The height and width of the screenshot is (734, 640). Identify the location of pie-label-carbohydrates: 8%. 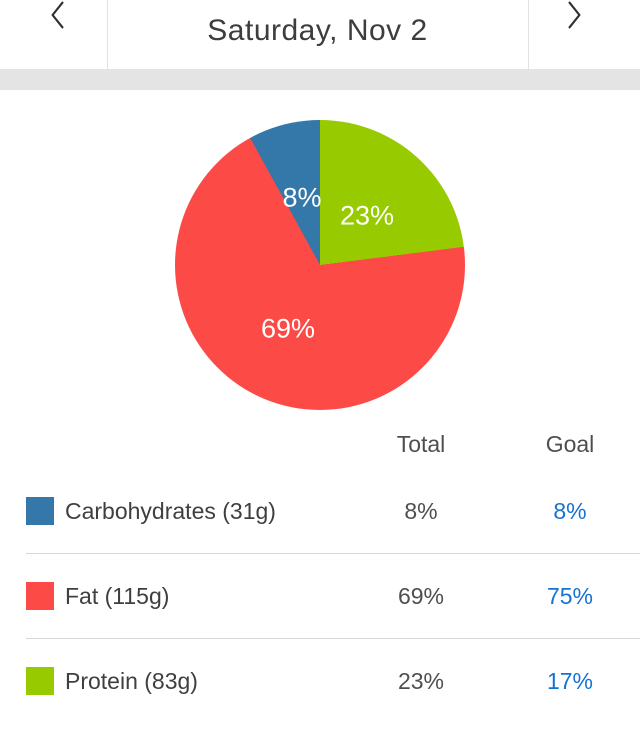
(302, 197).